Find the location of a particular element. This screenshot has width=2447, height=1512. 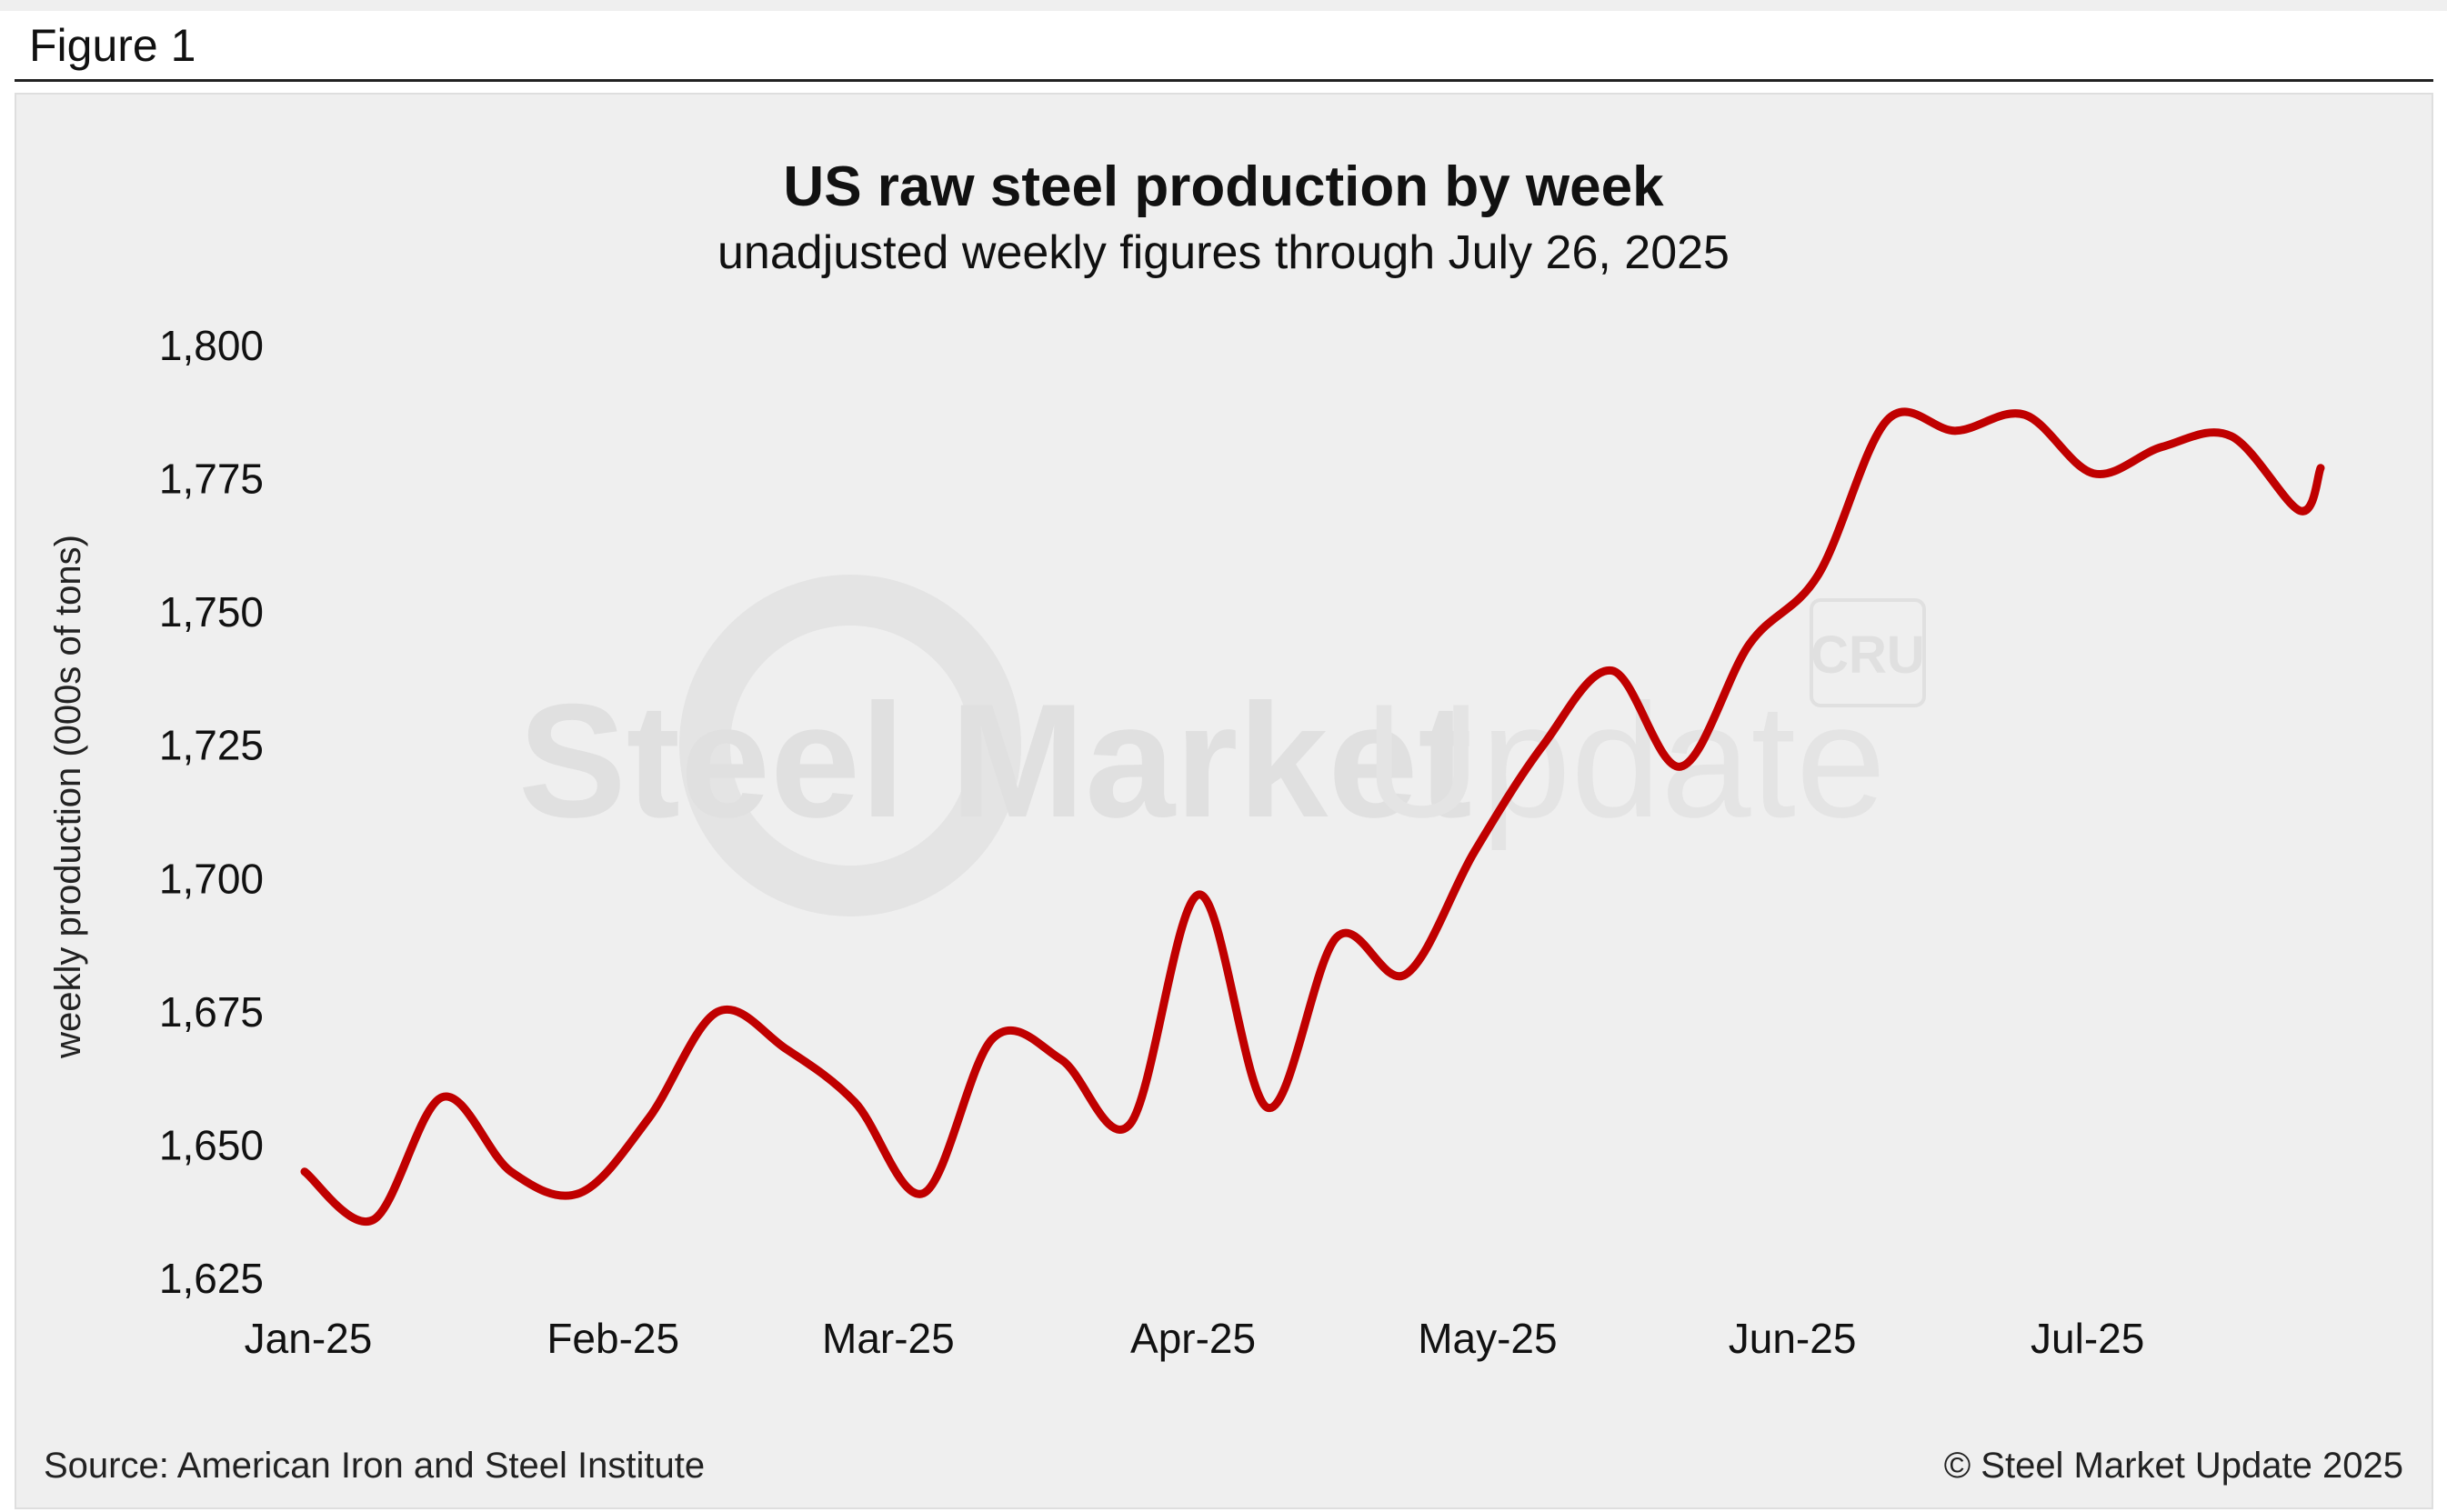

x-tick-label: Apr-25 is located at coordinates (1193, 1338).